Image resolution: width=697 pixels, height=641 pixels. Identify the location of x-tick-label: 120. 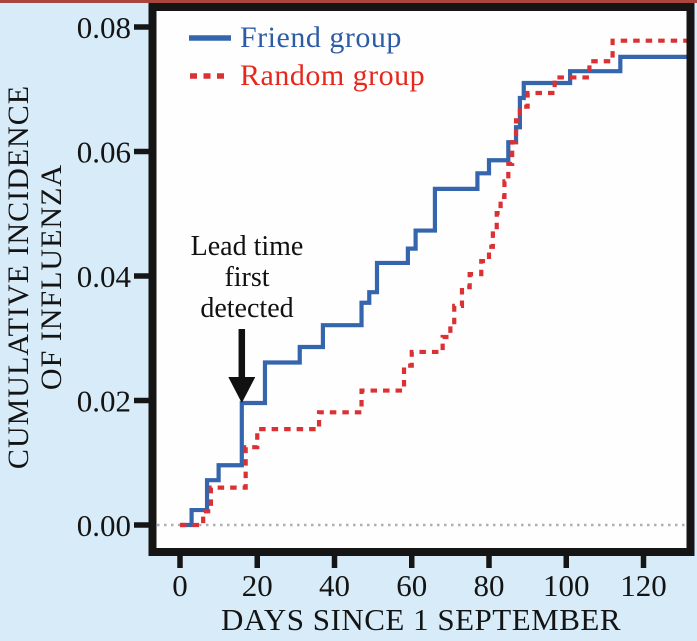
(643, 585).